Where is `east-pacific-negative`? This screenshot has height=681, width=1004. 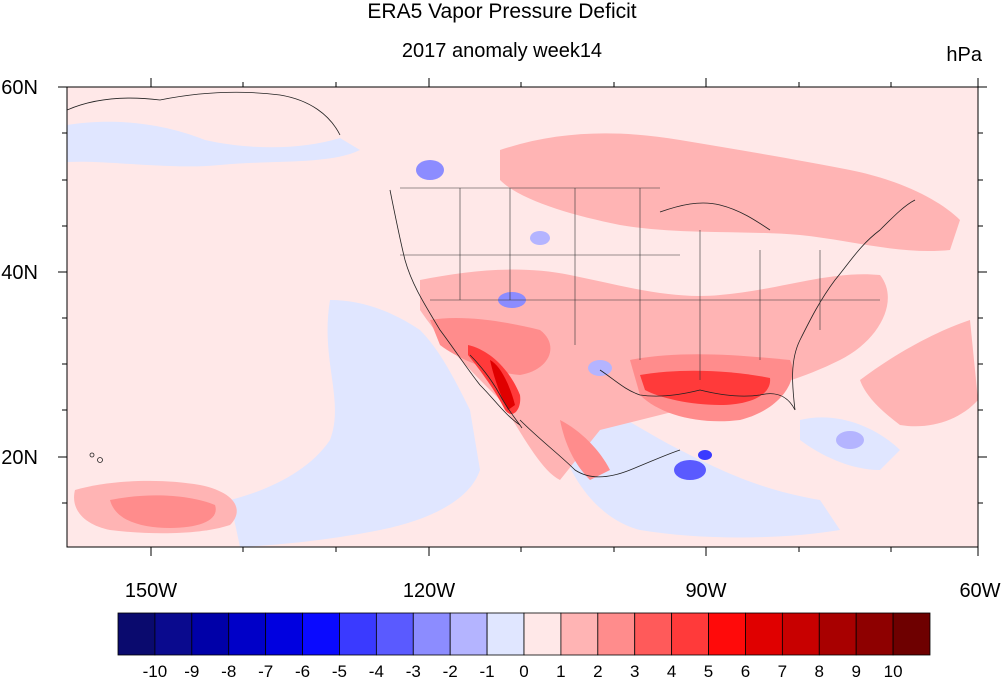 east-pacific-negative is located at coordinates (355, 423).